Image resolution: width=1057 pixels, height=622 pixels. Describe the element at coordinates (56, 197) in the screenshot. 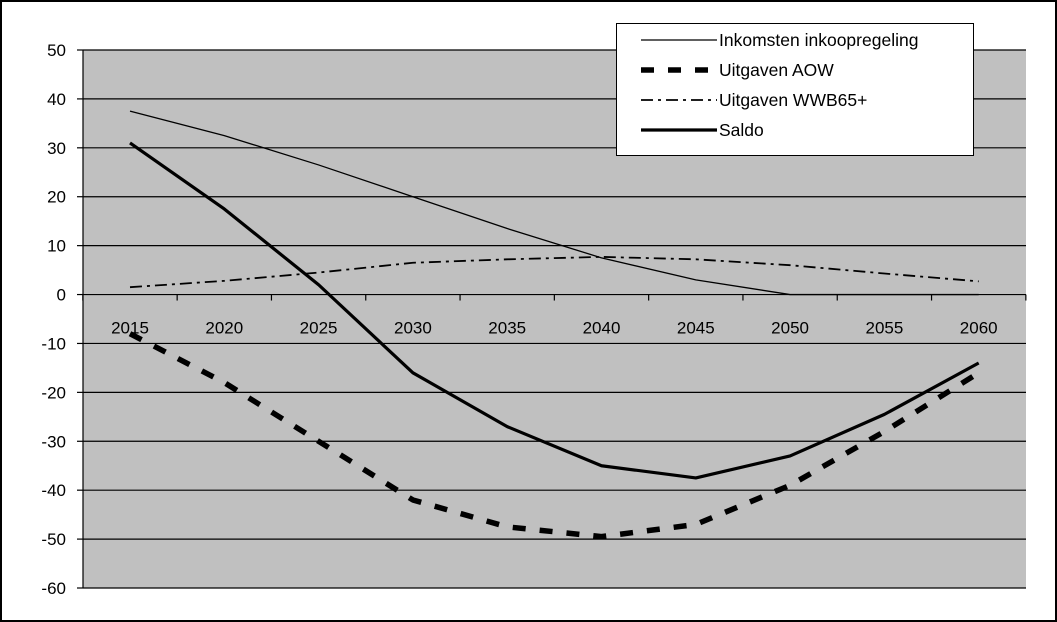

I see `y-tick-label: 20` at that location.